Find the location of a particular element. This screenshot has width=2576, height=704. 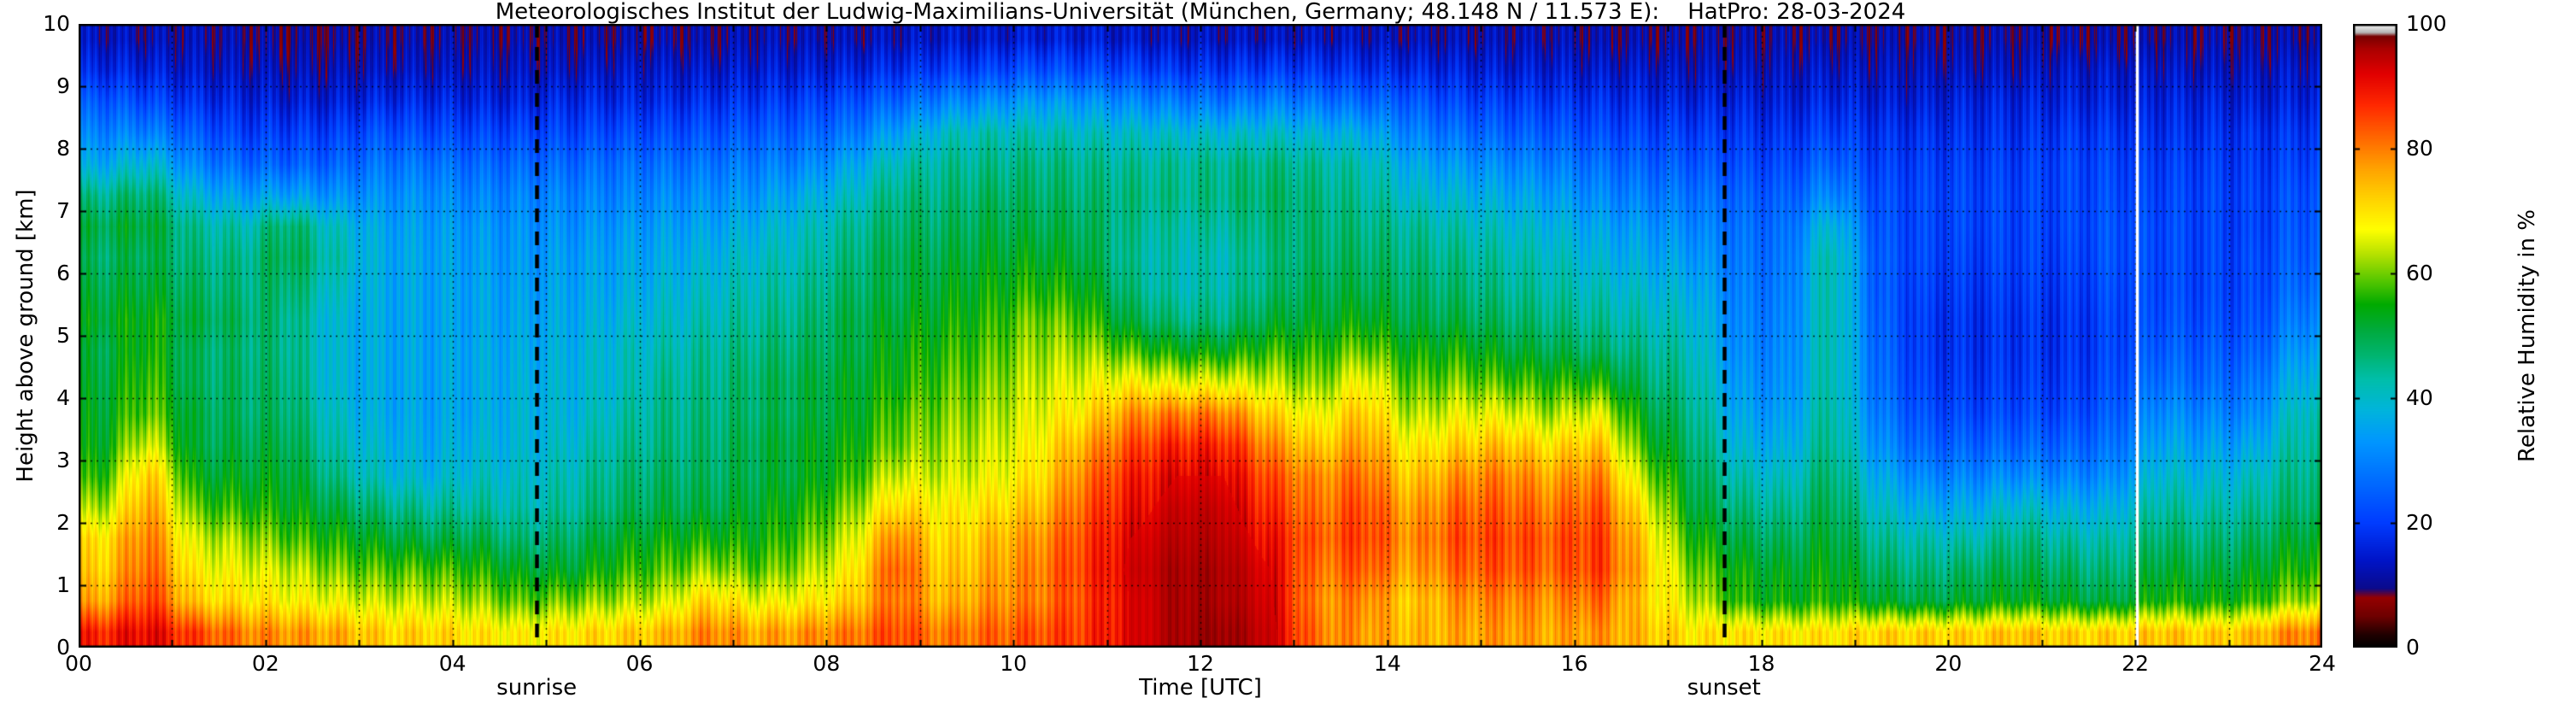

x-tick-label: 06 is located at coordinates (639, 663).